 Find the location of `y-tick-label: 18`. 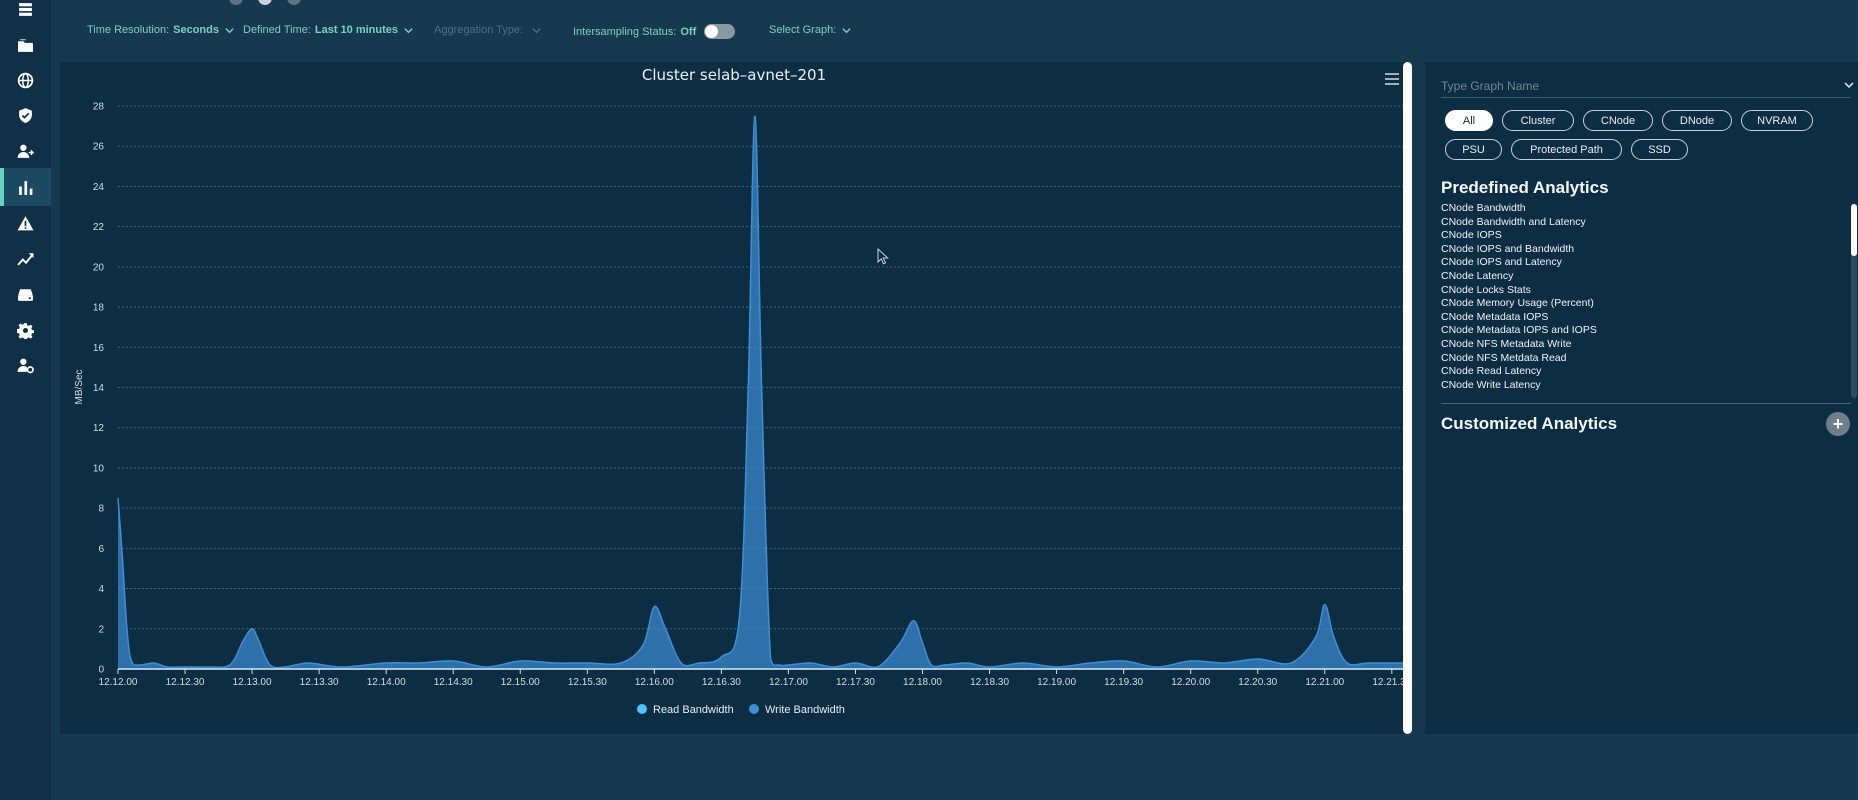

y-tick-label: 18 is located at coordinates (99, 308).